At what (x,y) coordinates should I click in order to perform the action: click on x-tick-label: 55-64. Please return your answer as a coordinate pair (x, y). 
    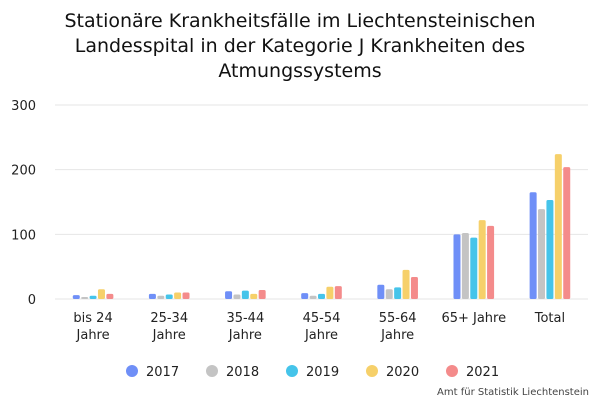
    Looking at the image, I should click on (398, 318).